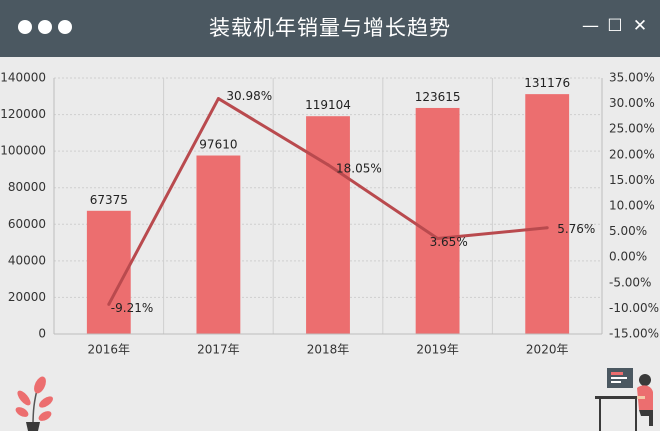 The width and height of the screenshot is (660, 431). Describe the element at coordinates (630, 282) in the screenshot. I see `y-right-tick-label: -5.00%` at that location.